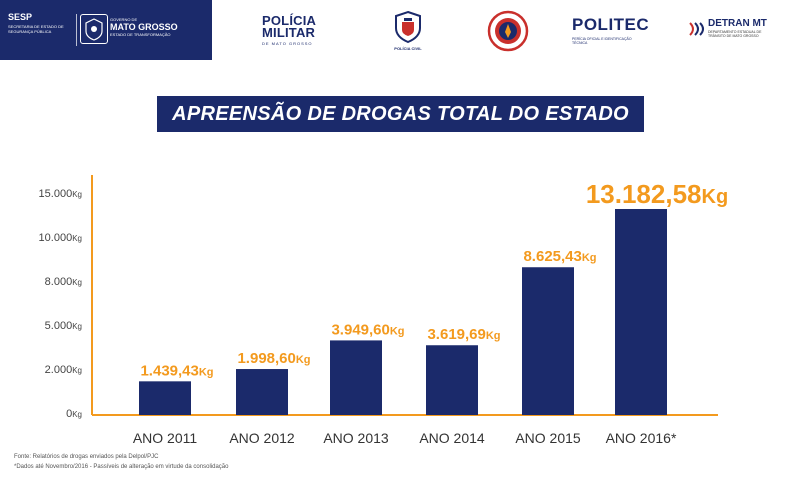 The height and width of the screenshot is (480, 800). What do you see at coordinates (140, 34) in the screenshot?
I see `mt-sub-label: ESTADO DE TRANSFORMAÇÃO` at bounding box center [140, 34].